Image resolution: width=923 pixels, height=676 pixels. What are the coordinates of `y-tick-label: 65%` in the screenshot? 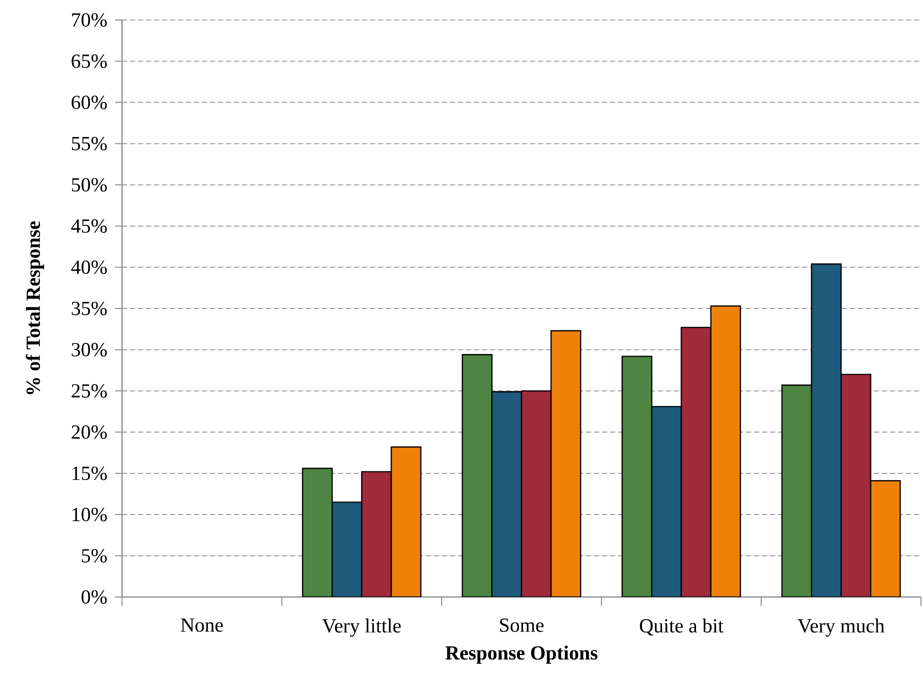 It's located at (89, 61).